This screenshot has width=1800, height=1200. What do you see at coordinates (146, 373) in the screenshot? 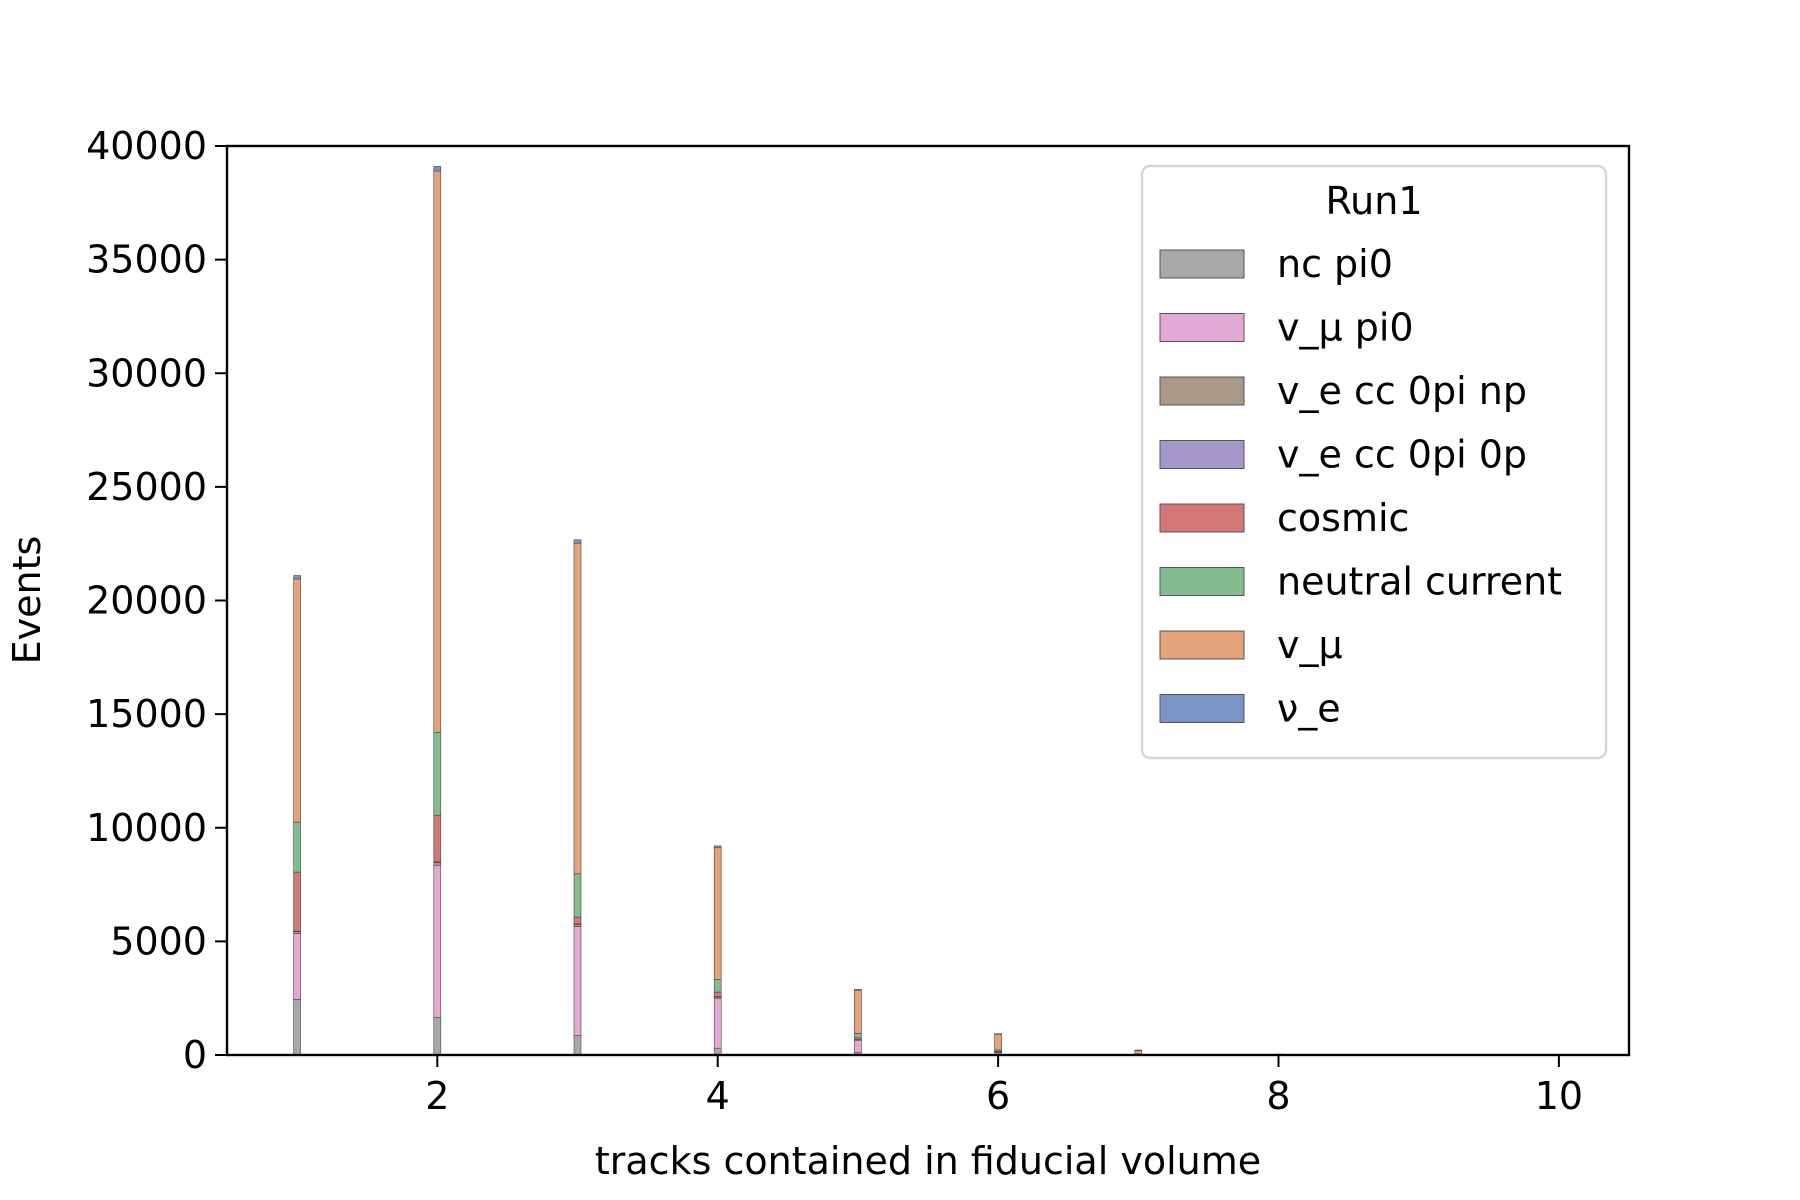
I see `y-tick-label: 30000` at bounding box center [146, 373].